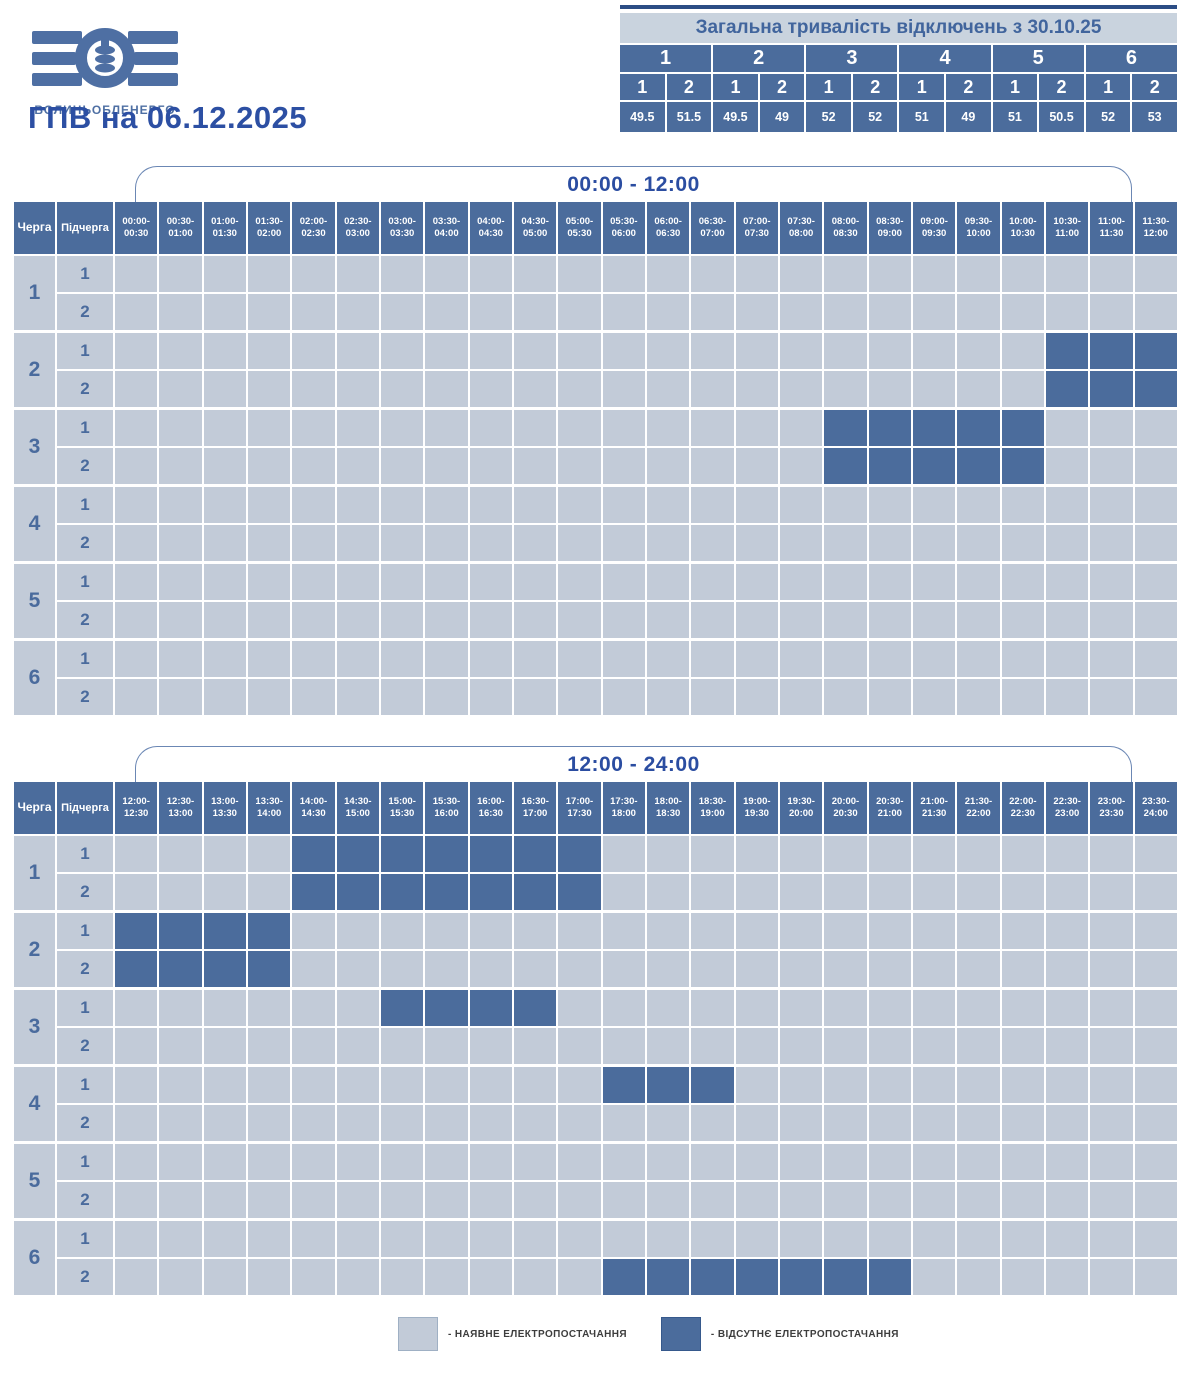  Describe the element at coordinates (180, 228) in the screenshot. I see `time-slot-header: 00:30- 01:00` at that location.